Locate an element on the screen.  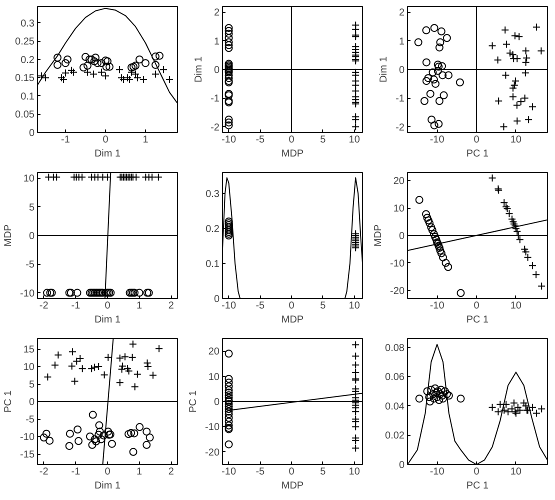
y-tick-label: 0.04 is located at coordinates (395, 406).